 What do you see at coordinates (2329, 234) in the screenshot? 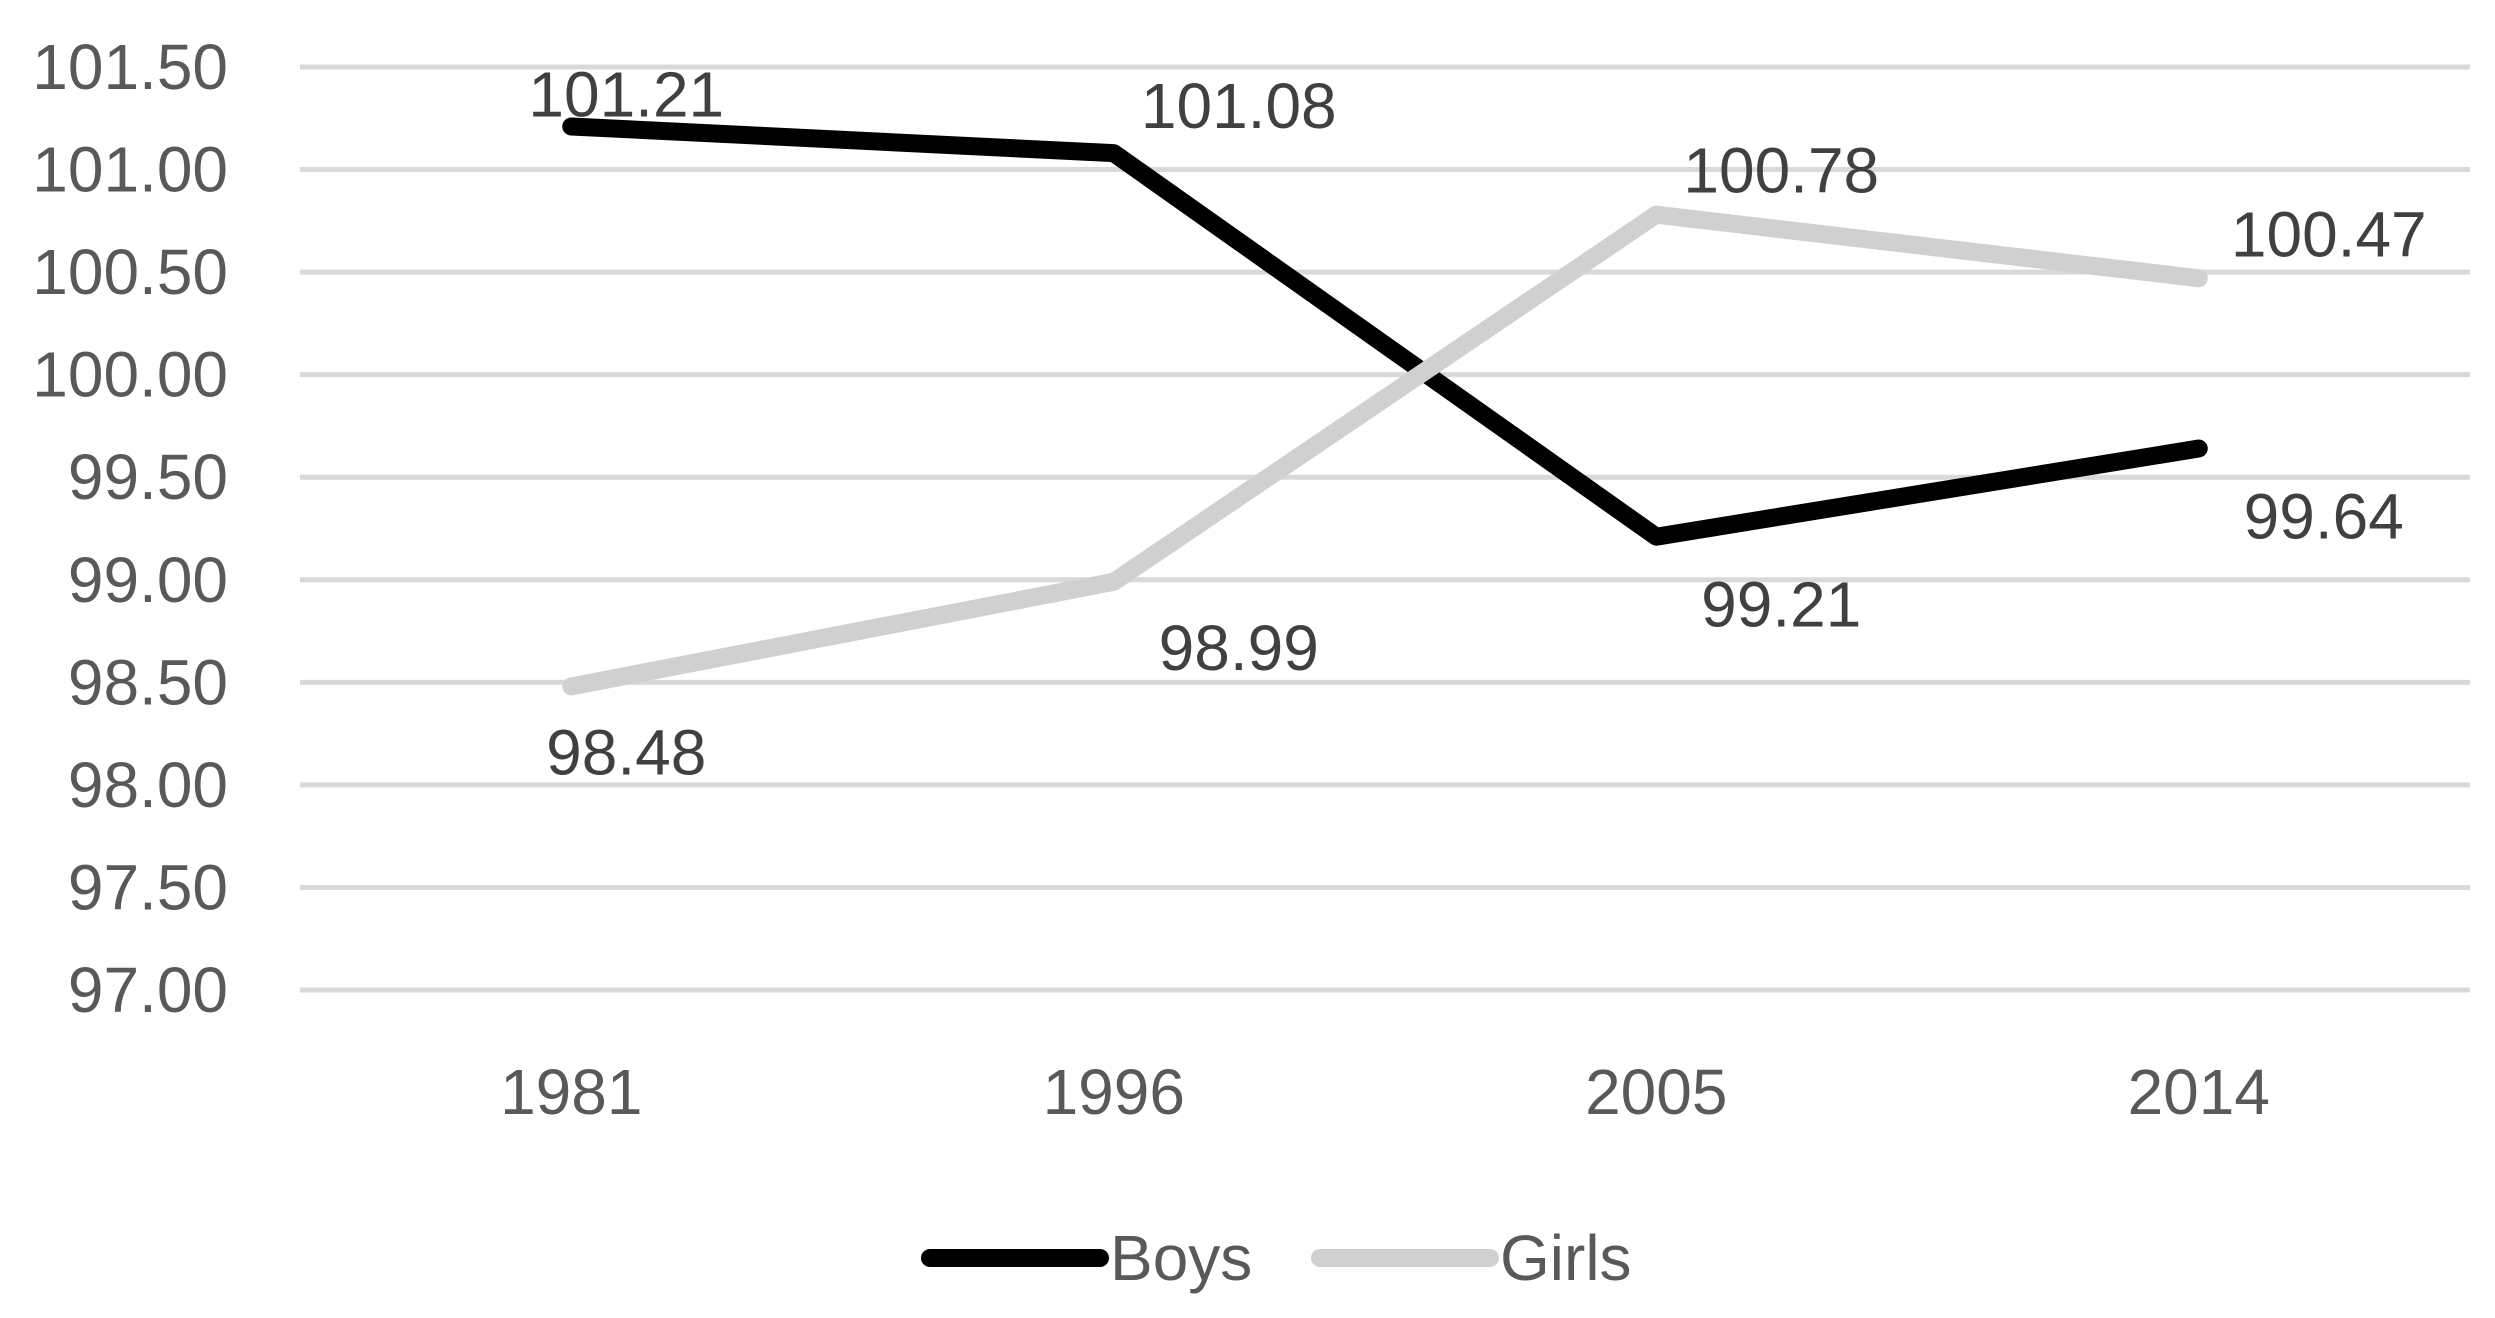
I see `data-label-girls: 100.47` at bounding box center [2329, 234].